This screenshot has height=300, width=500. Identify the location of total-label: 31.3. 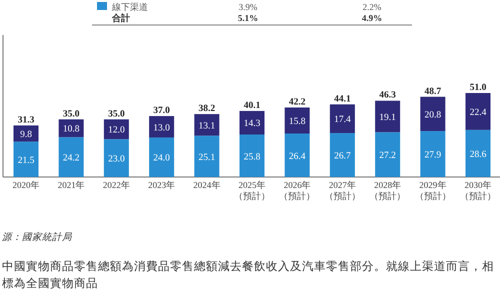
(26, 120).